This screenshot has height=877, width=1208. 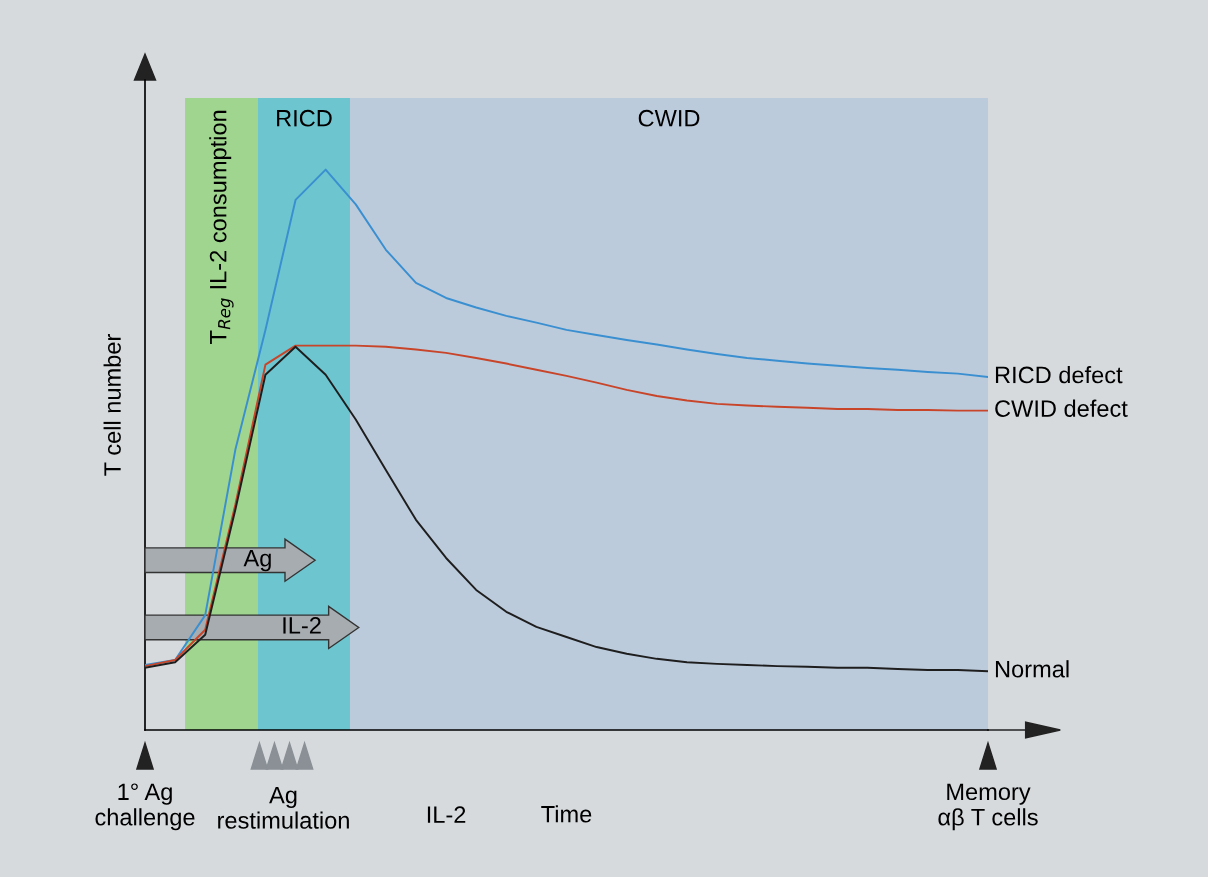 I want to click on text: IL-2, so click(x=446, y=814).